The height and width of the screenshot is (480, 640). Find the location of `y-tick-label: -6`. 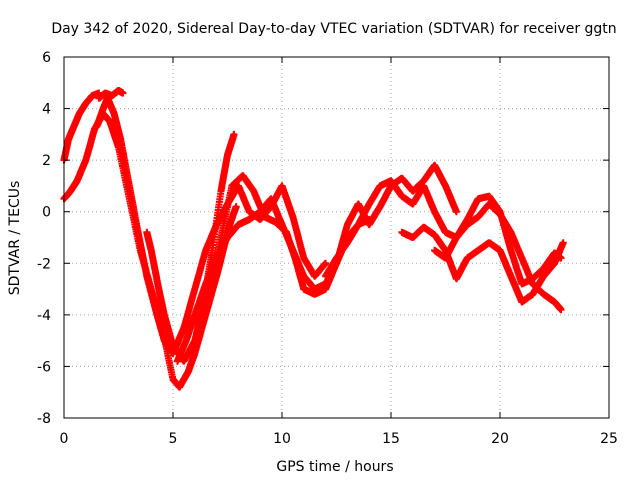

y-tick-label: -6 is located at coordinates (44, 367).